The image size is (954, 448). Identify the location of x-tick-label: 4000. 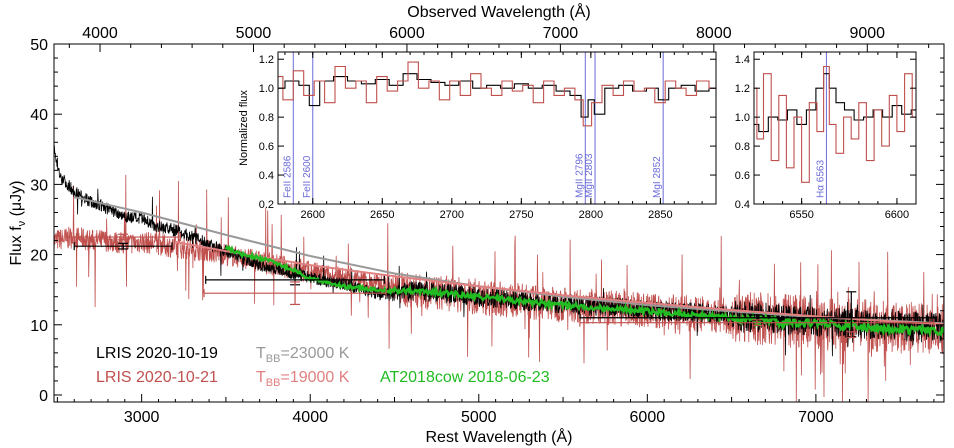
(310, 417).